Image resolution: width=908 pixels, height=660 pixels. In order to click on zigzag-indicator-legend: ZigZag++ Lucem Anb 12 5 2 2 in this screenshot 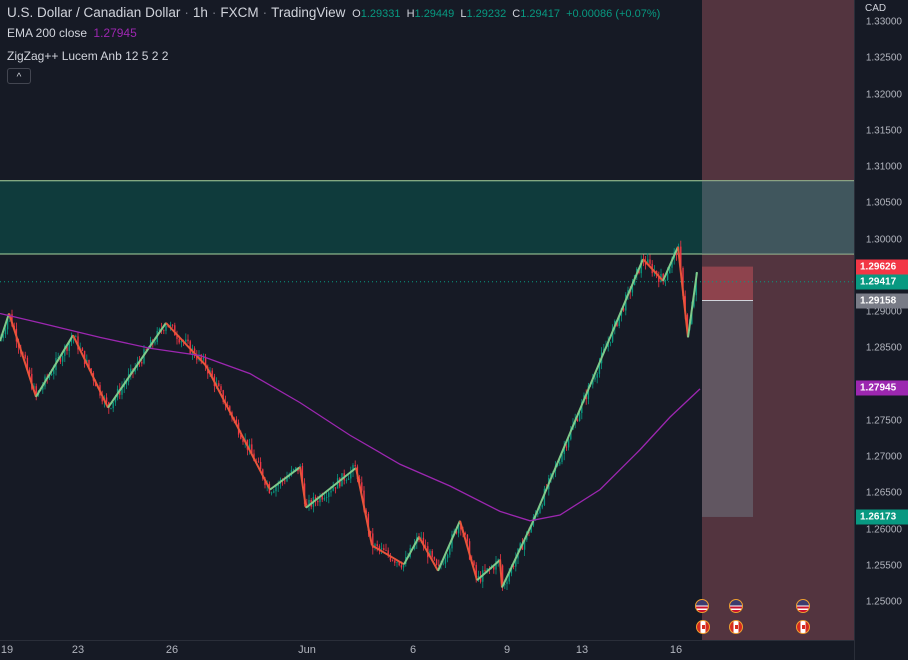, I will do `click(87, 56)`.